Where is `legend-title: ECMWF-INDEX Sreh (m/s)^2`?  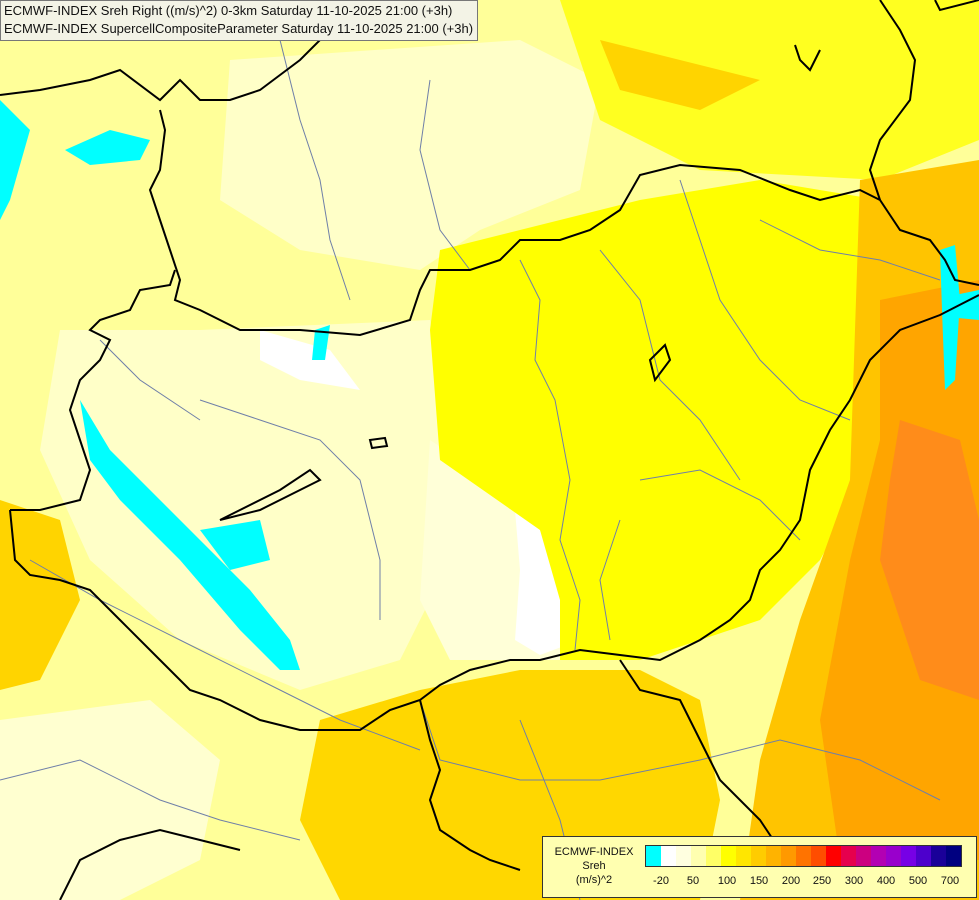
legend-title: ECMWF-INDEX Sreh (m/s)^2 is located at coordinates (594, 866).